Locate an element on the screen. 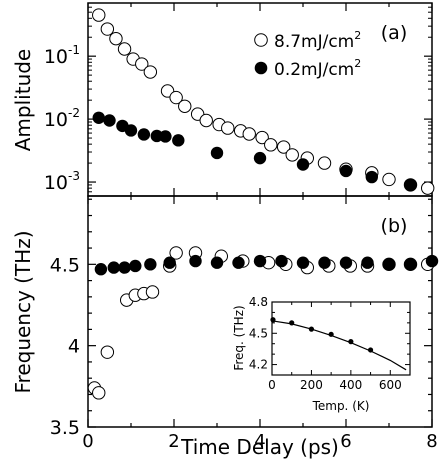  legend-entry-1-label: 8.7mJ/cm is located at coordinates (314, 42).